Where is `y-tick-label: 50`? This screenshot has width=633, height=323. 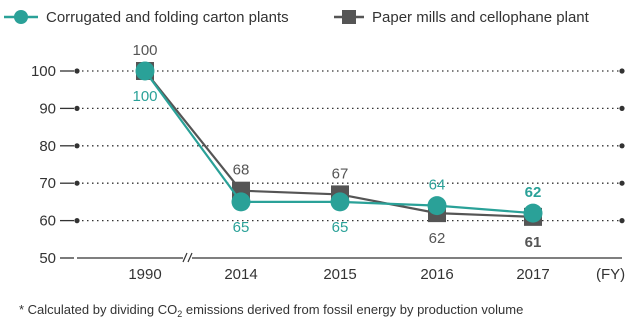
y-tick-label: 50 is located at coordinates (47, 258).